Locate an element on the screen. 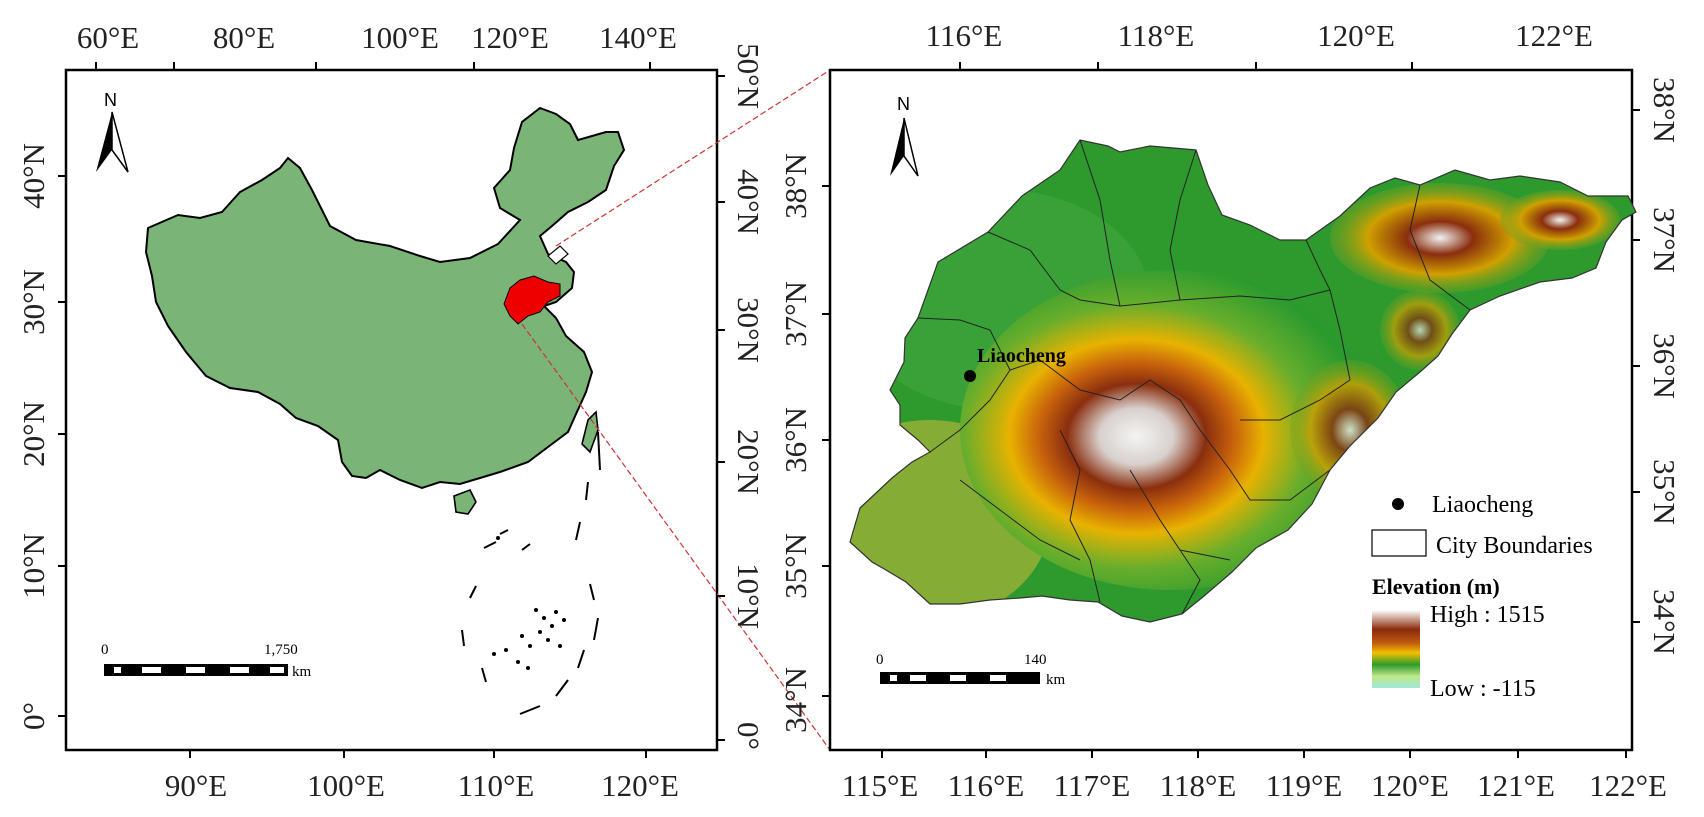 This screenshot has width=1704, height=817. legend-low-label: Low : -115 is located at coordinates (1483, 689).